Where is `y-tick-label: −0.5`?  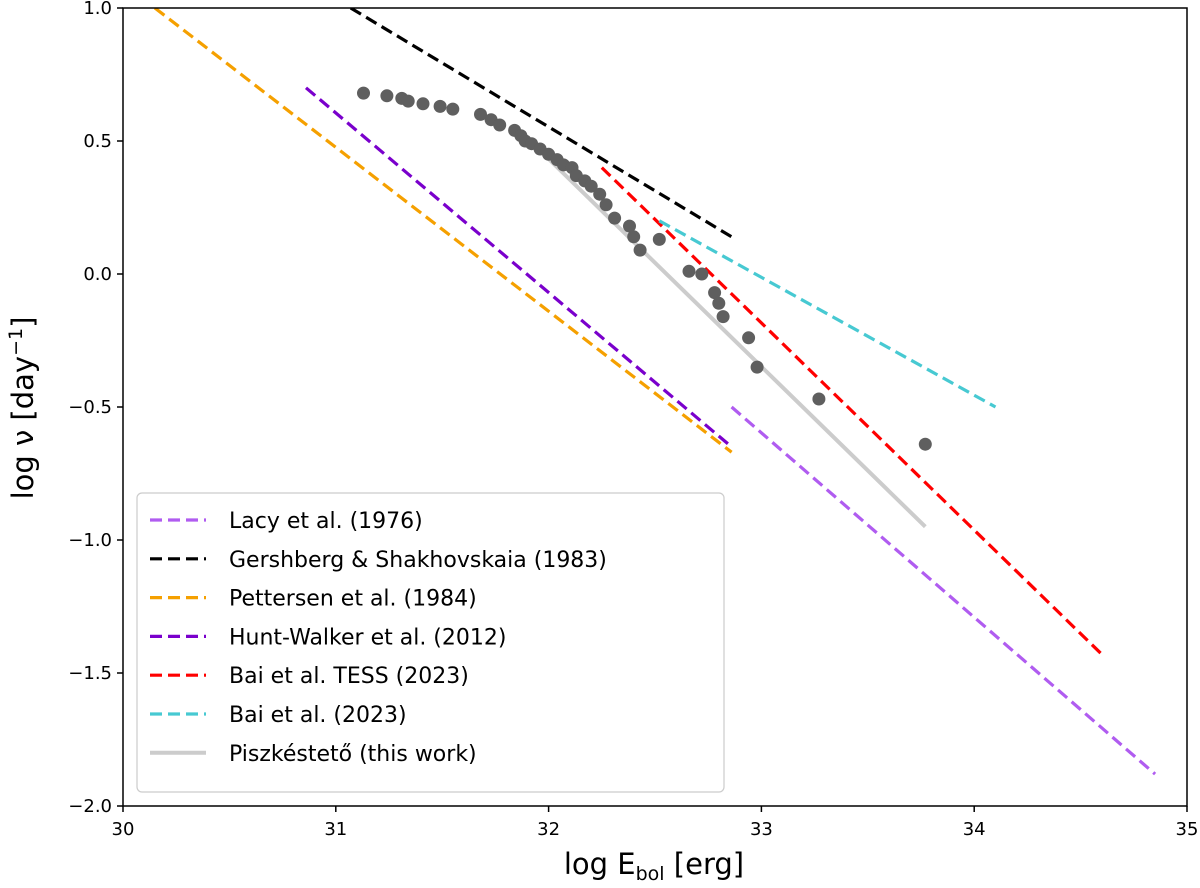
y-tick-label: −0.5 is located at coordinates (90, 407).